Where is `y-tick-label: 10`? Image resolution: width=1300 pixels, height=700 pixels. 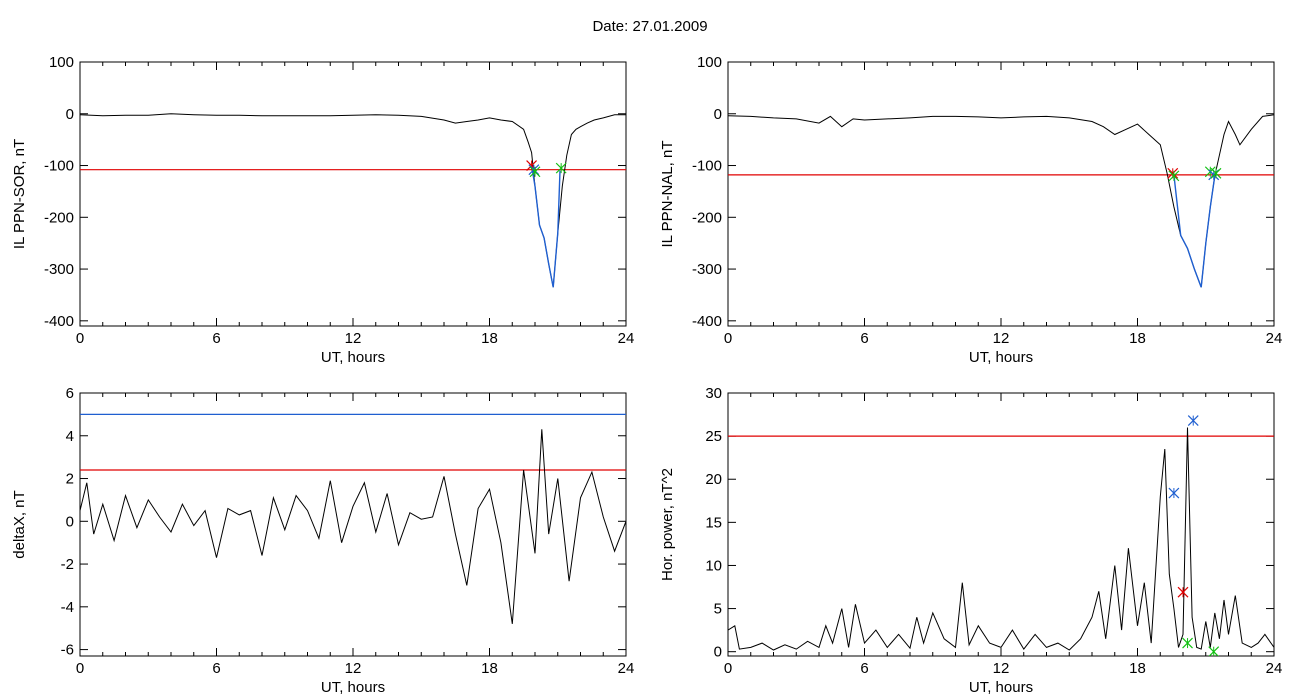 y-tick-label: 10 is located at coordinates (713, 565).